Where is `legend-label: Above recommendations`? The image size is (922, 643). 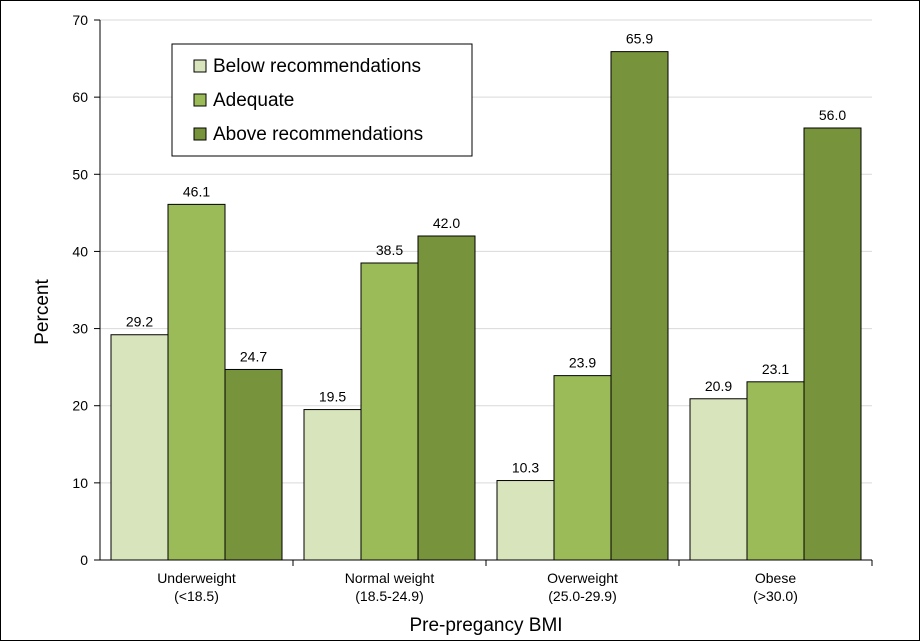 legend-label: Above recommendations is located at coordinates (318, 134).